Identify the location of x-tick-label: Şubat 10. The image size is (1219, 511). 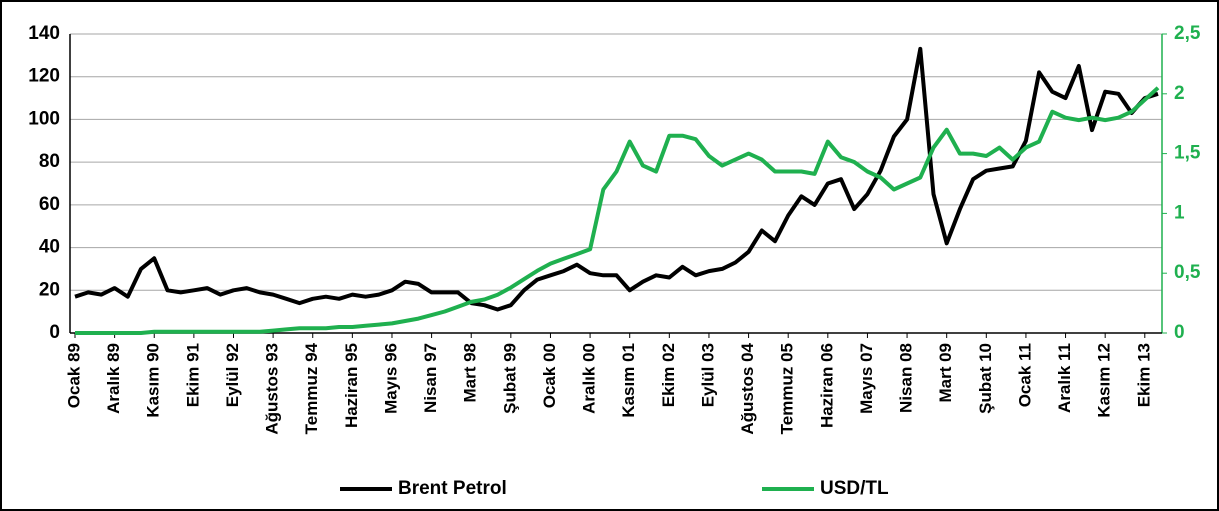
(985, 378).